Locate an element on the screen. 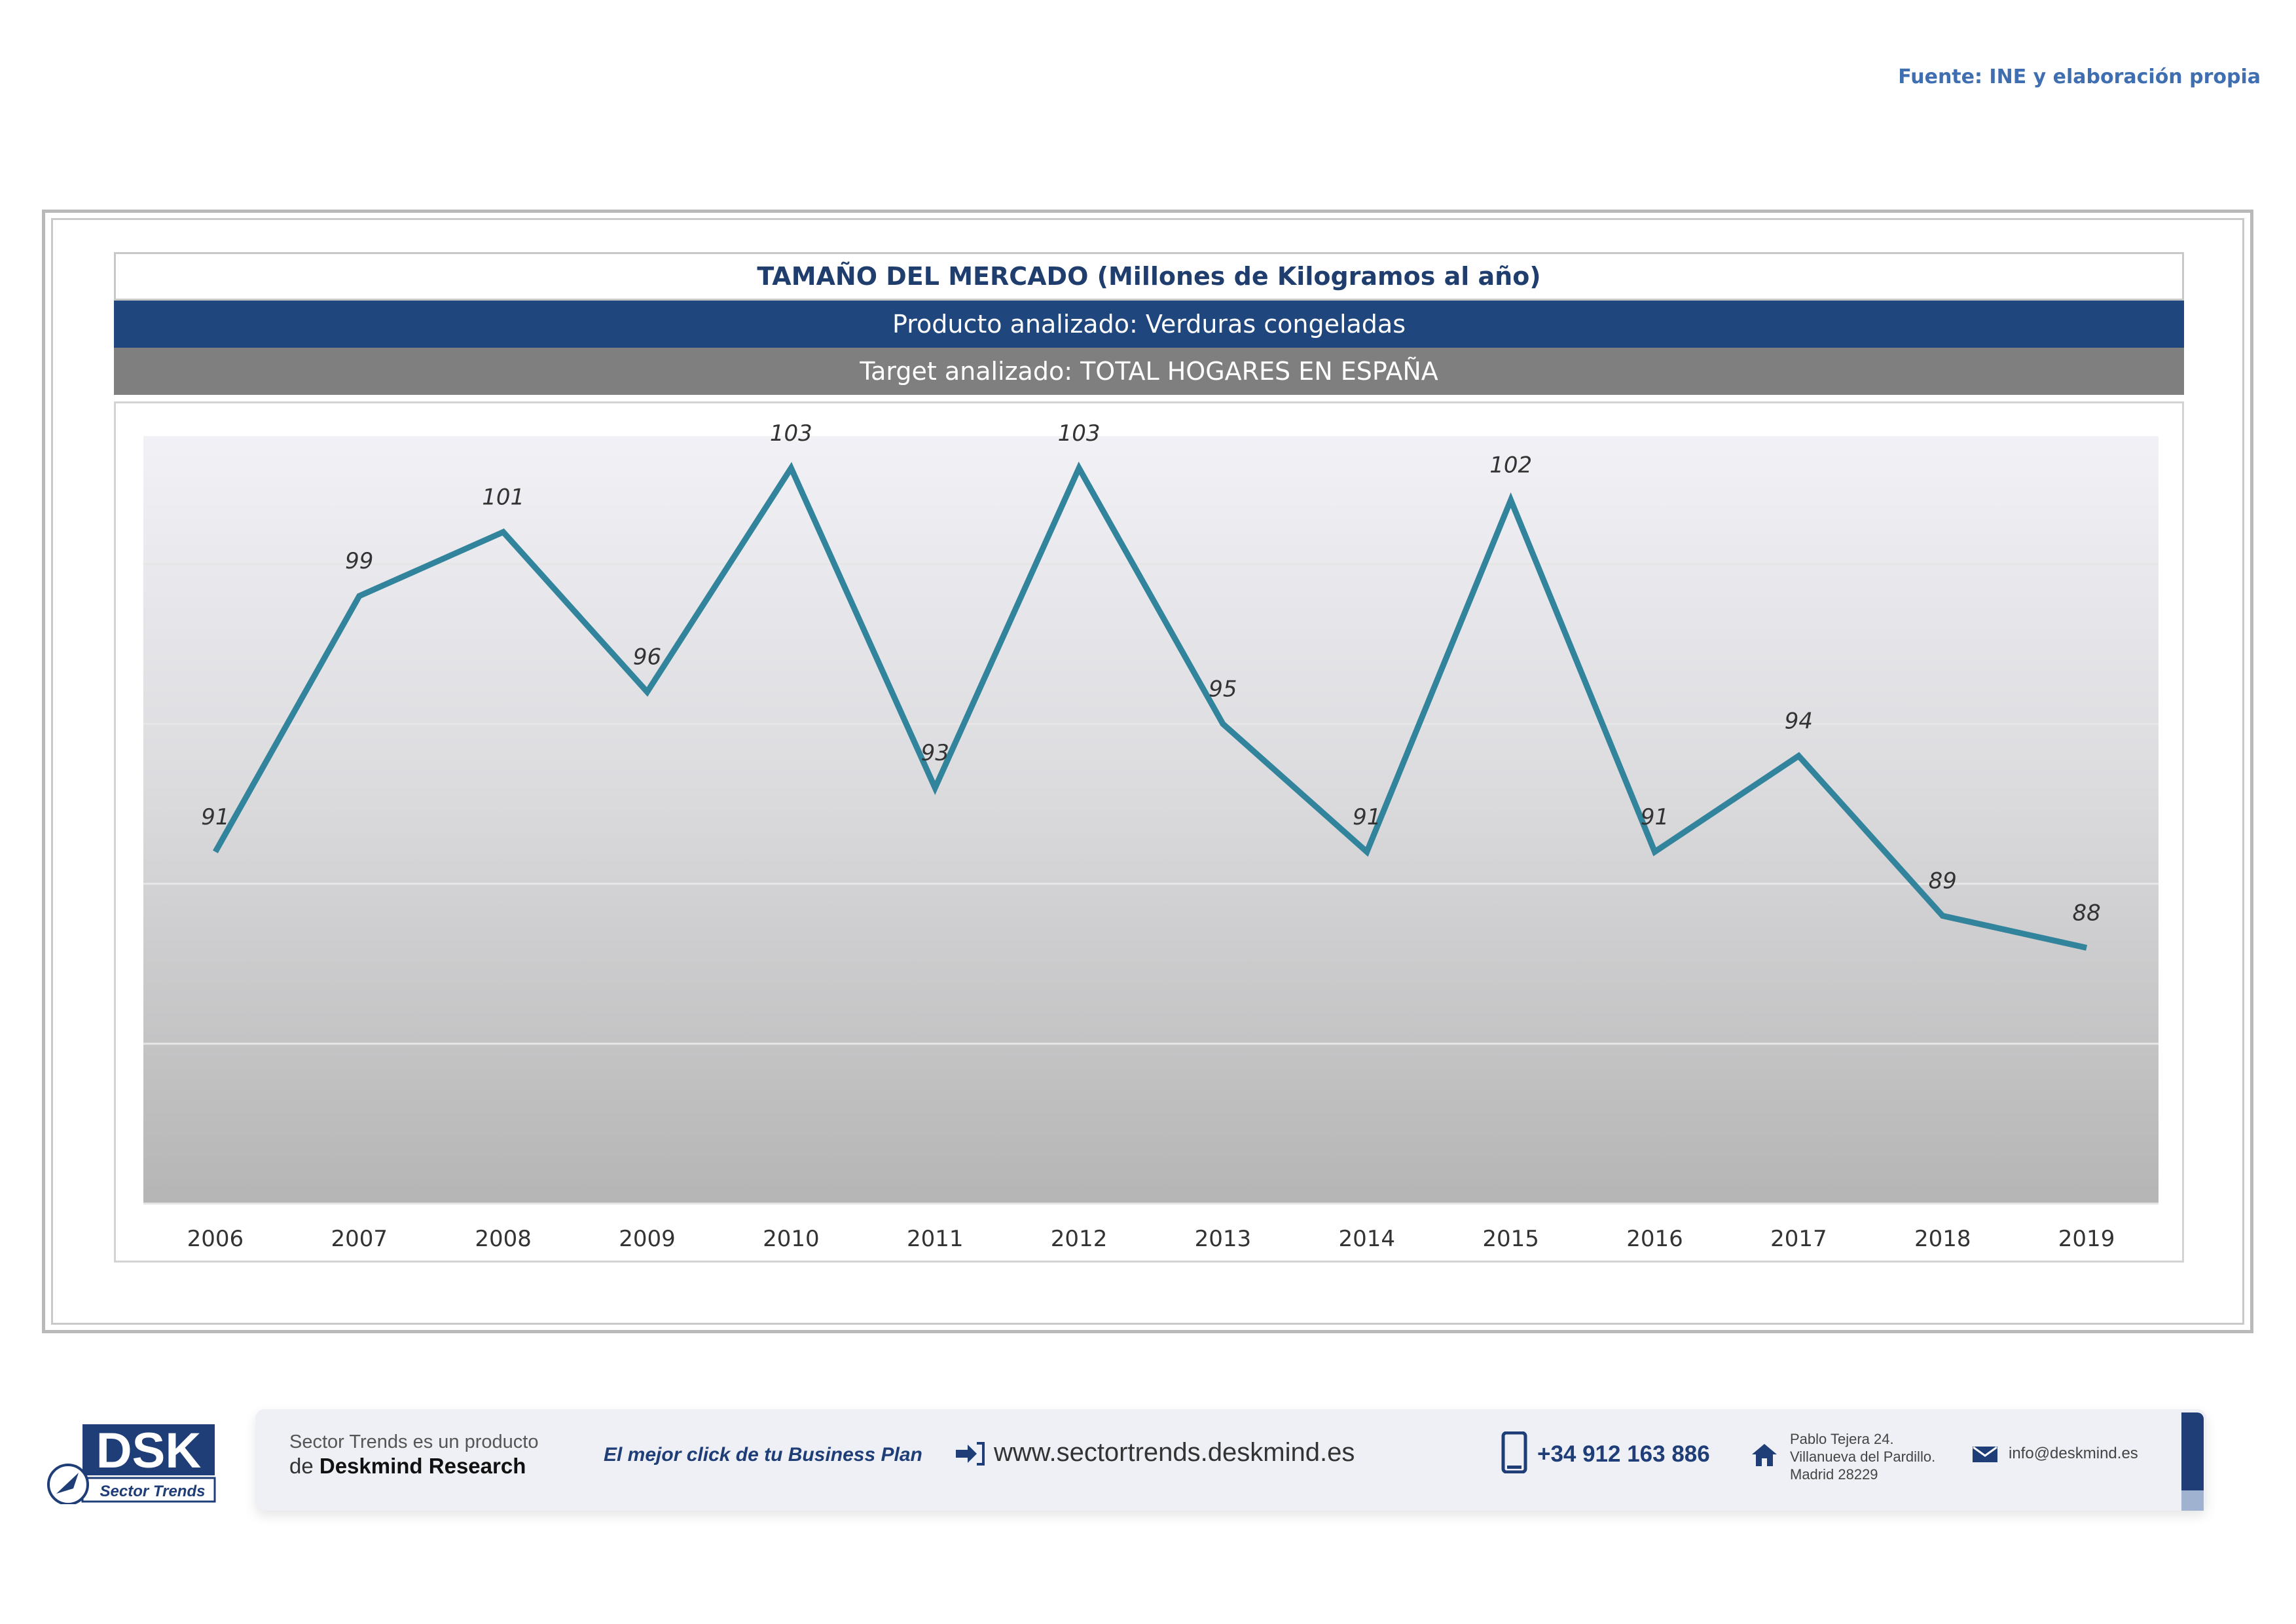 Image resolution: width=2296 pixels, height=1624 pixels. data-label: 89 is located at coordinates (1943, 881).